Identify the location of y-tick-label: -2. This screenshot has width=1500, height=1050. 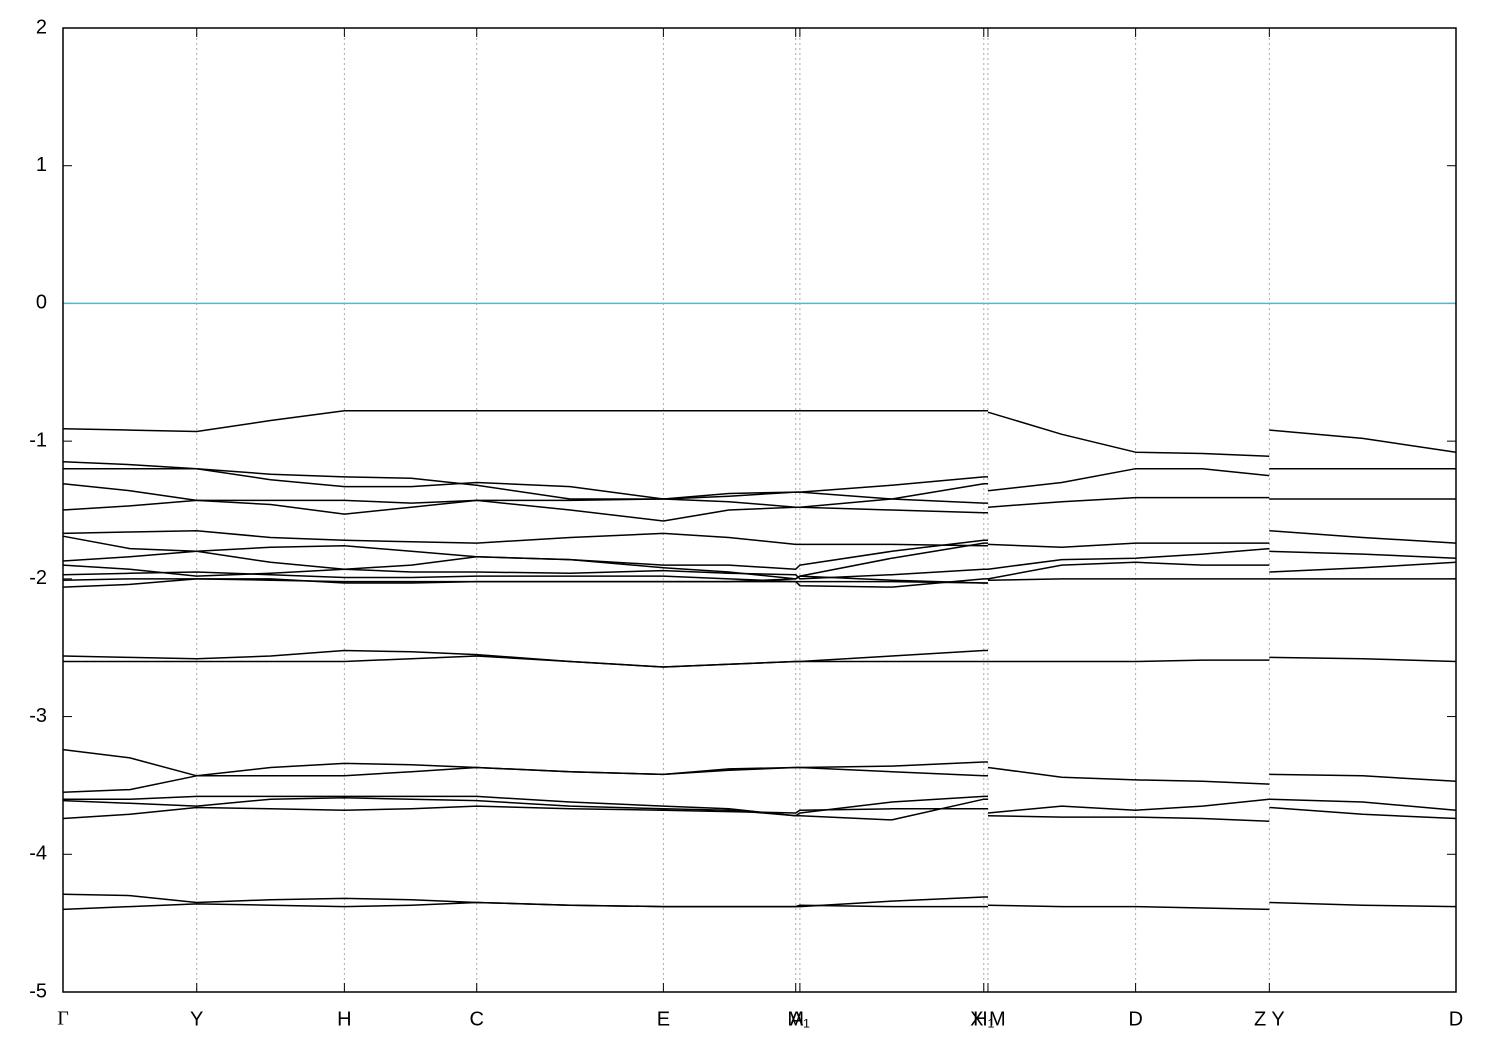
(38, 578).